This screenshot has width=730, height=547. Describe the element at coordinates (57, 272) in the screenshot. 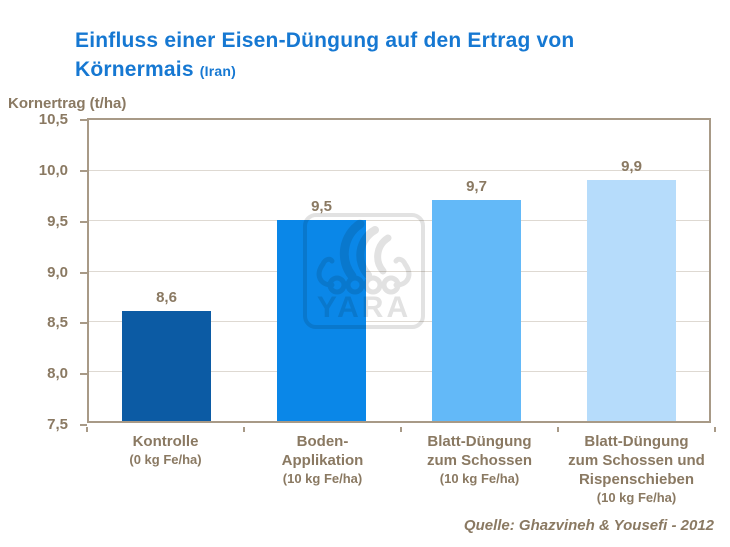

I see `y-tick-label: 9,0` at that location.